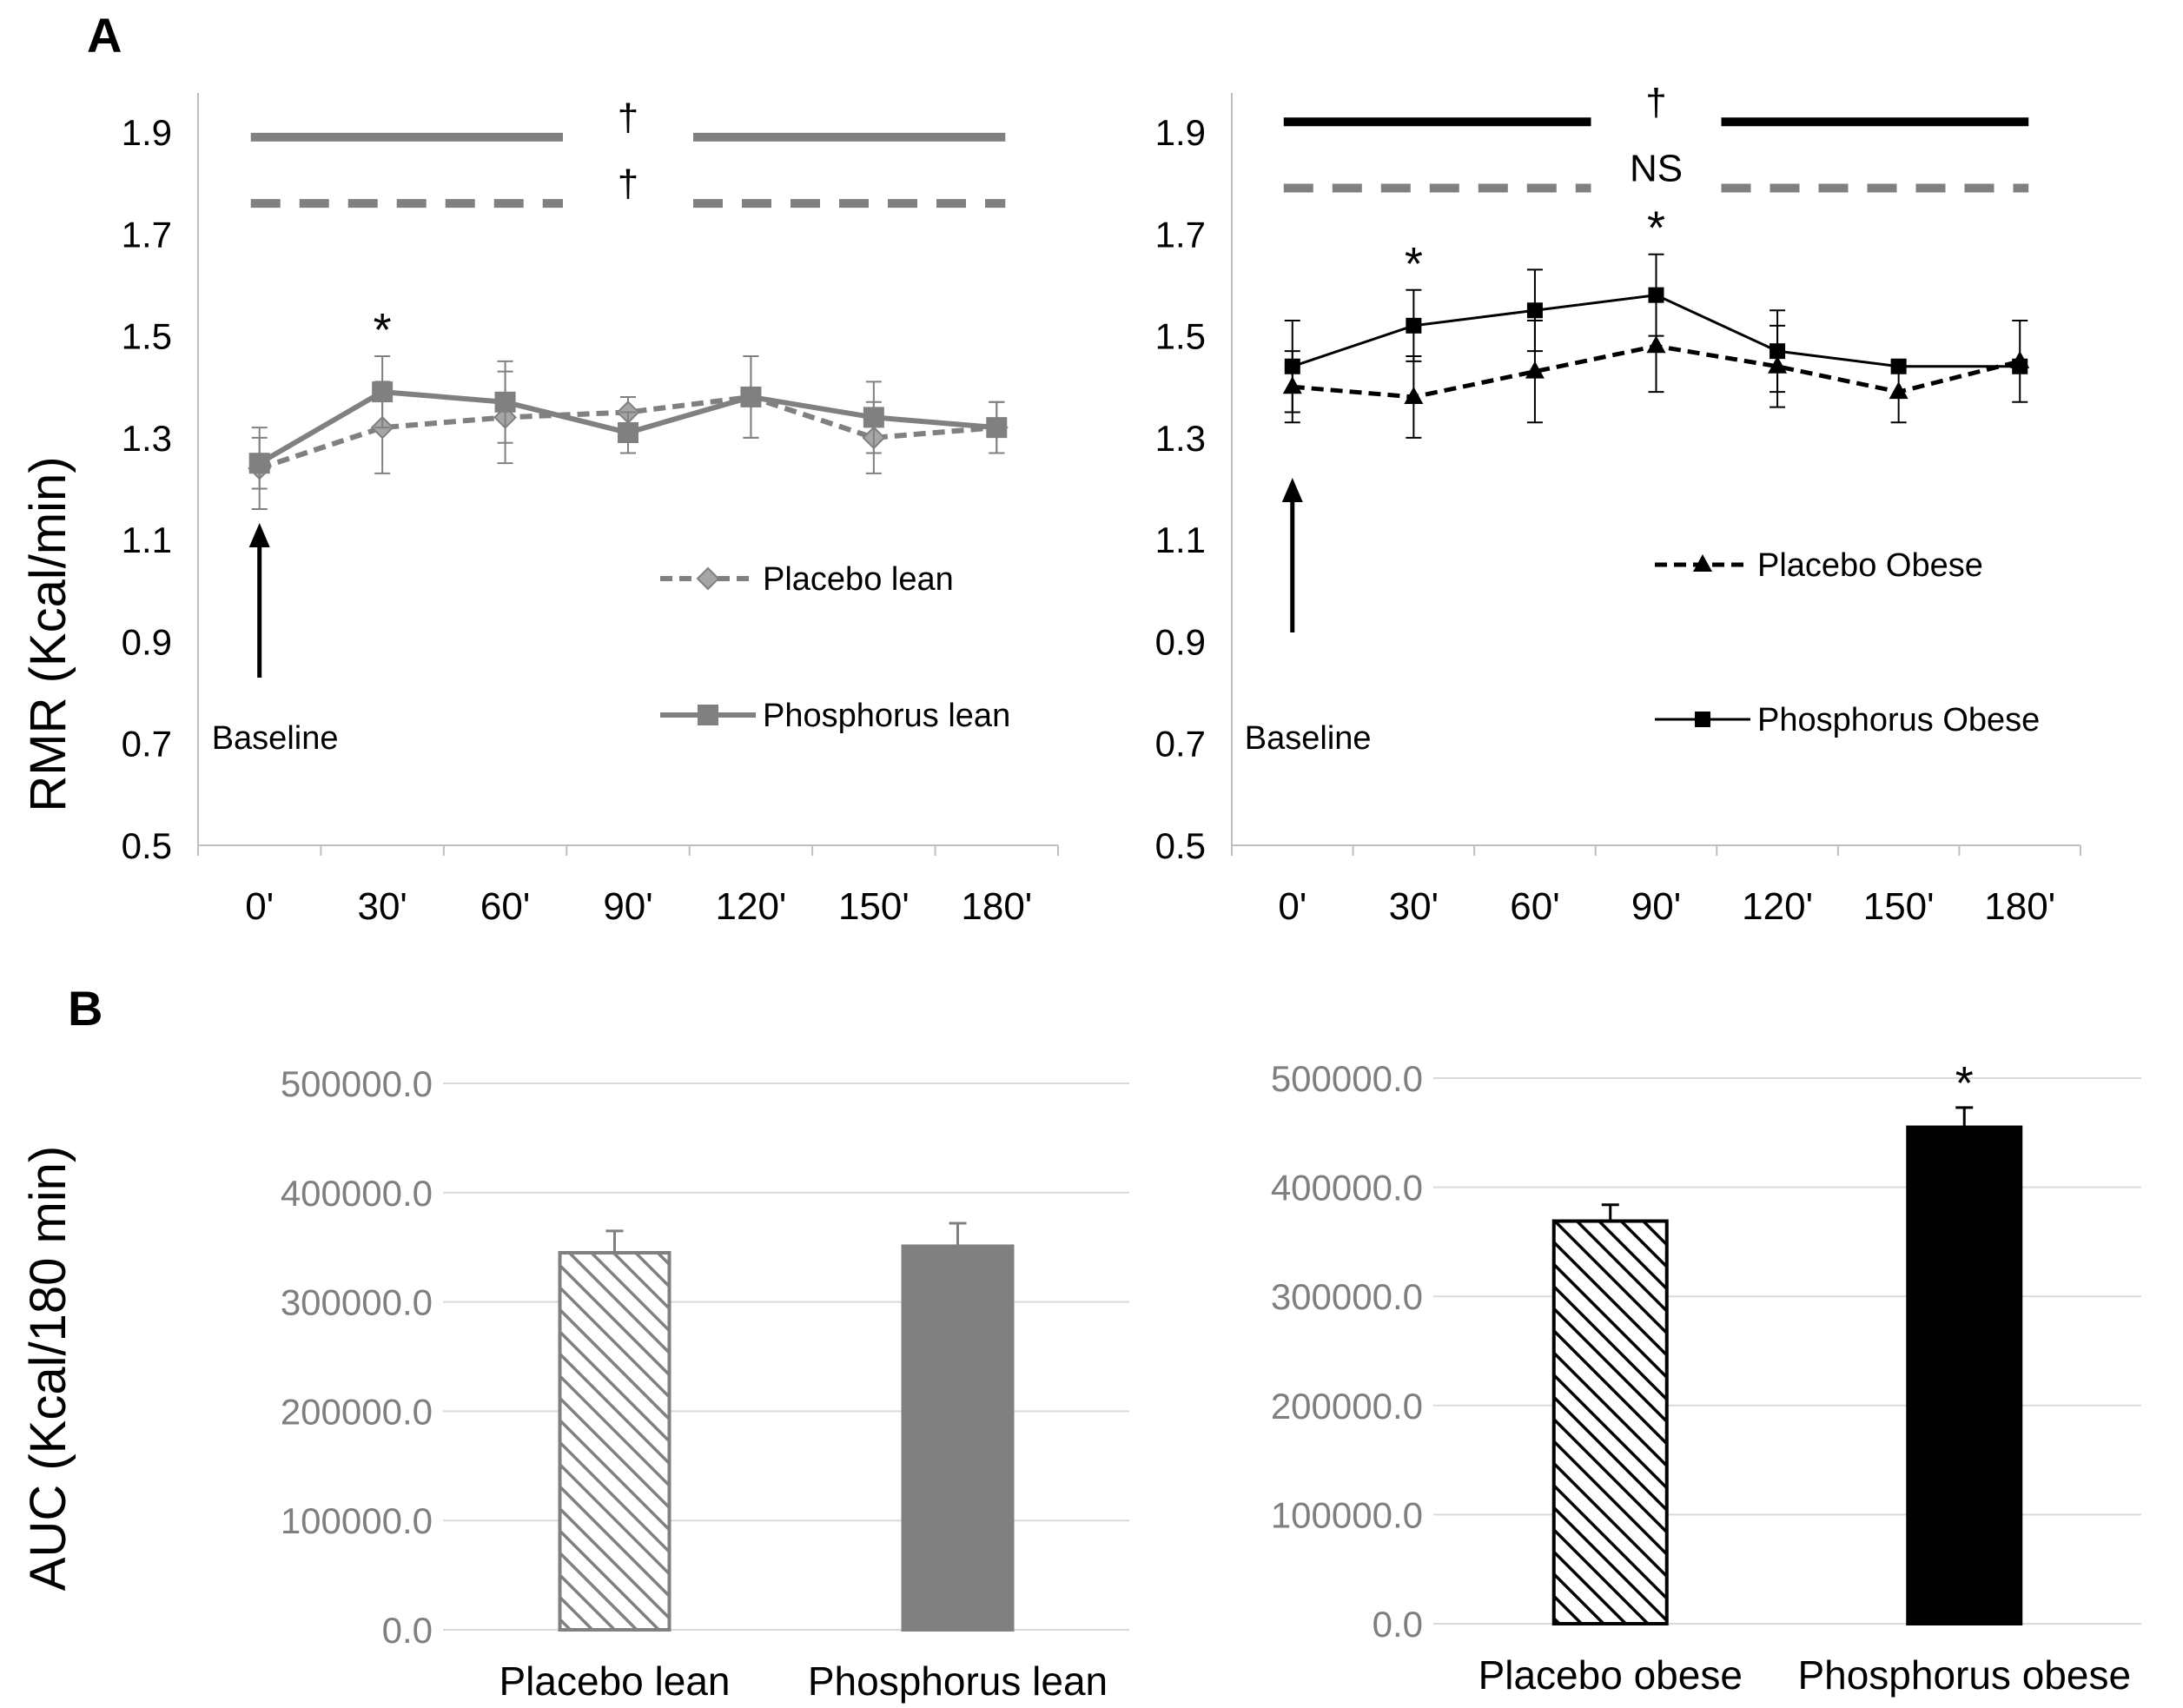 The height and width of the screenshot is (1708, 2183). I want to click on obese-auc-y-tick-label: 400000.0, so click(1347, 1188).